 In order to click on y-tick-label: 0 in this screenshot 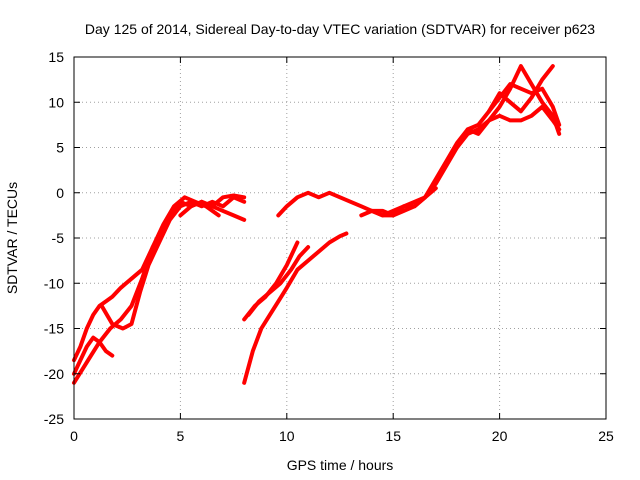, I will do `click(60, 193)`.